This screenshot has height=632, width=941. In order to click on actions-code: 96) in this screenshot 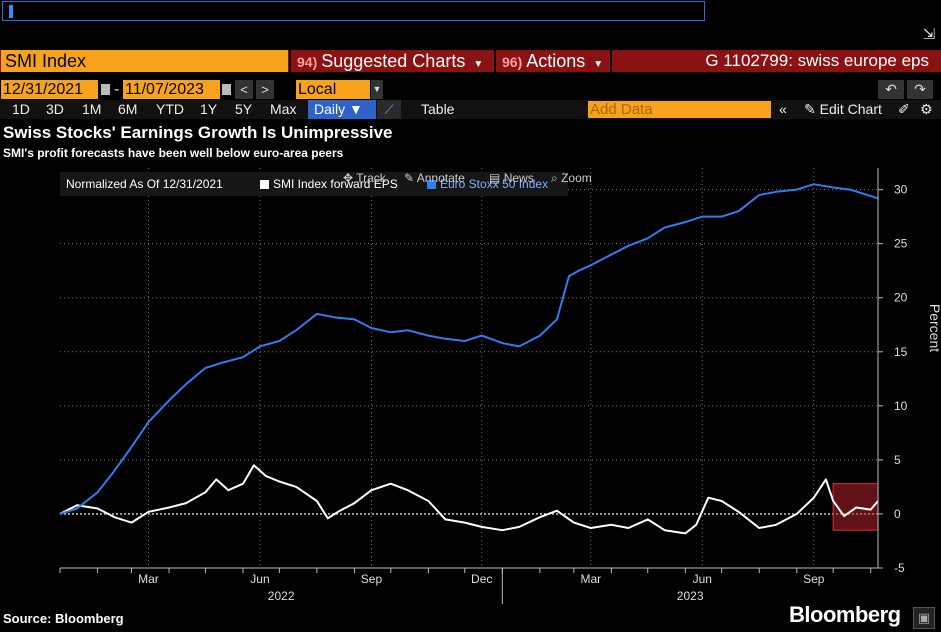, I will do `click(512, 62)`.